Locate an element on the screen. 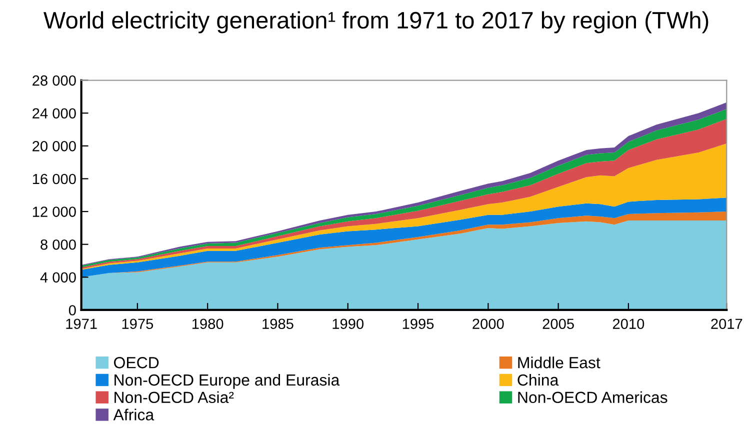  x-tick-label: 1971 is located at coordinates (81, 324).